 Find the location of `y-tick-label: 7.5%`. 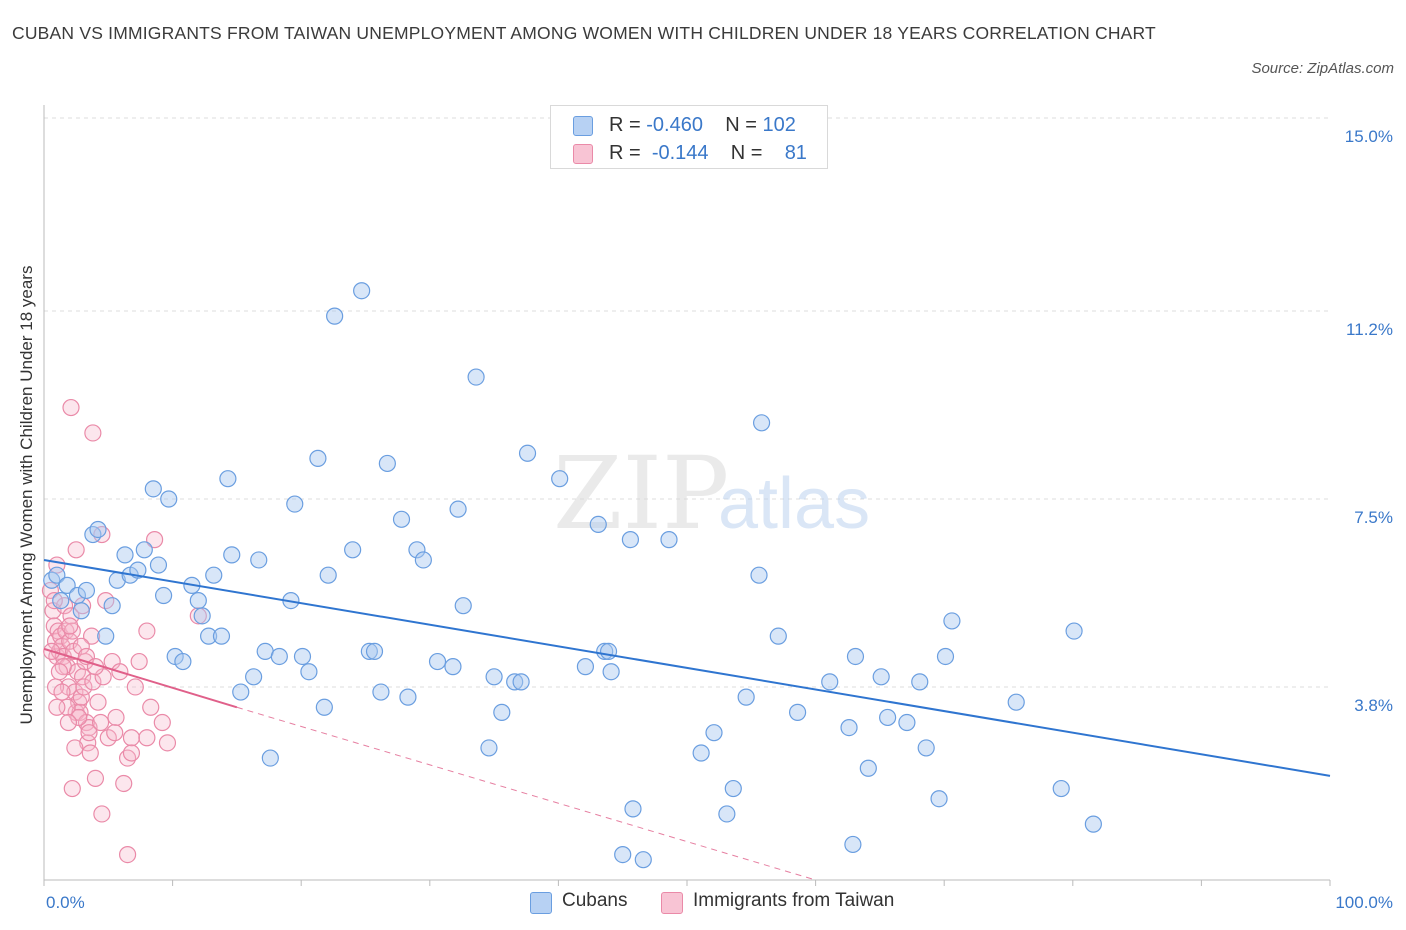

y-tick-label: 7.5% is located at coordinates (1373, 517).